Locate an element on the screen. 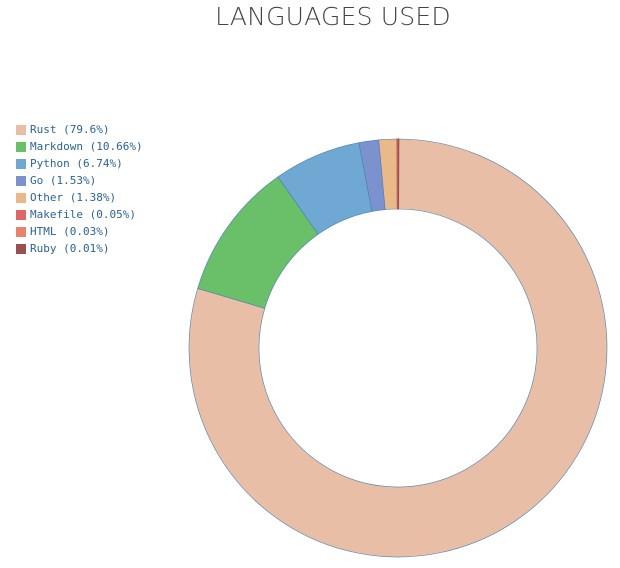  legend-item-rust: Rust (79.6%) is located at coordinates (79, 129).